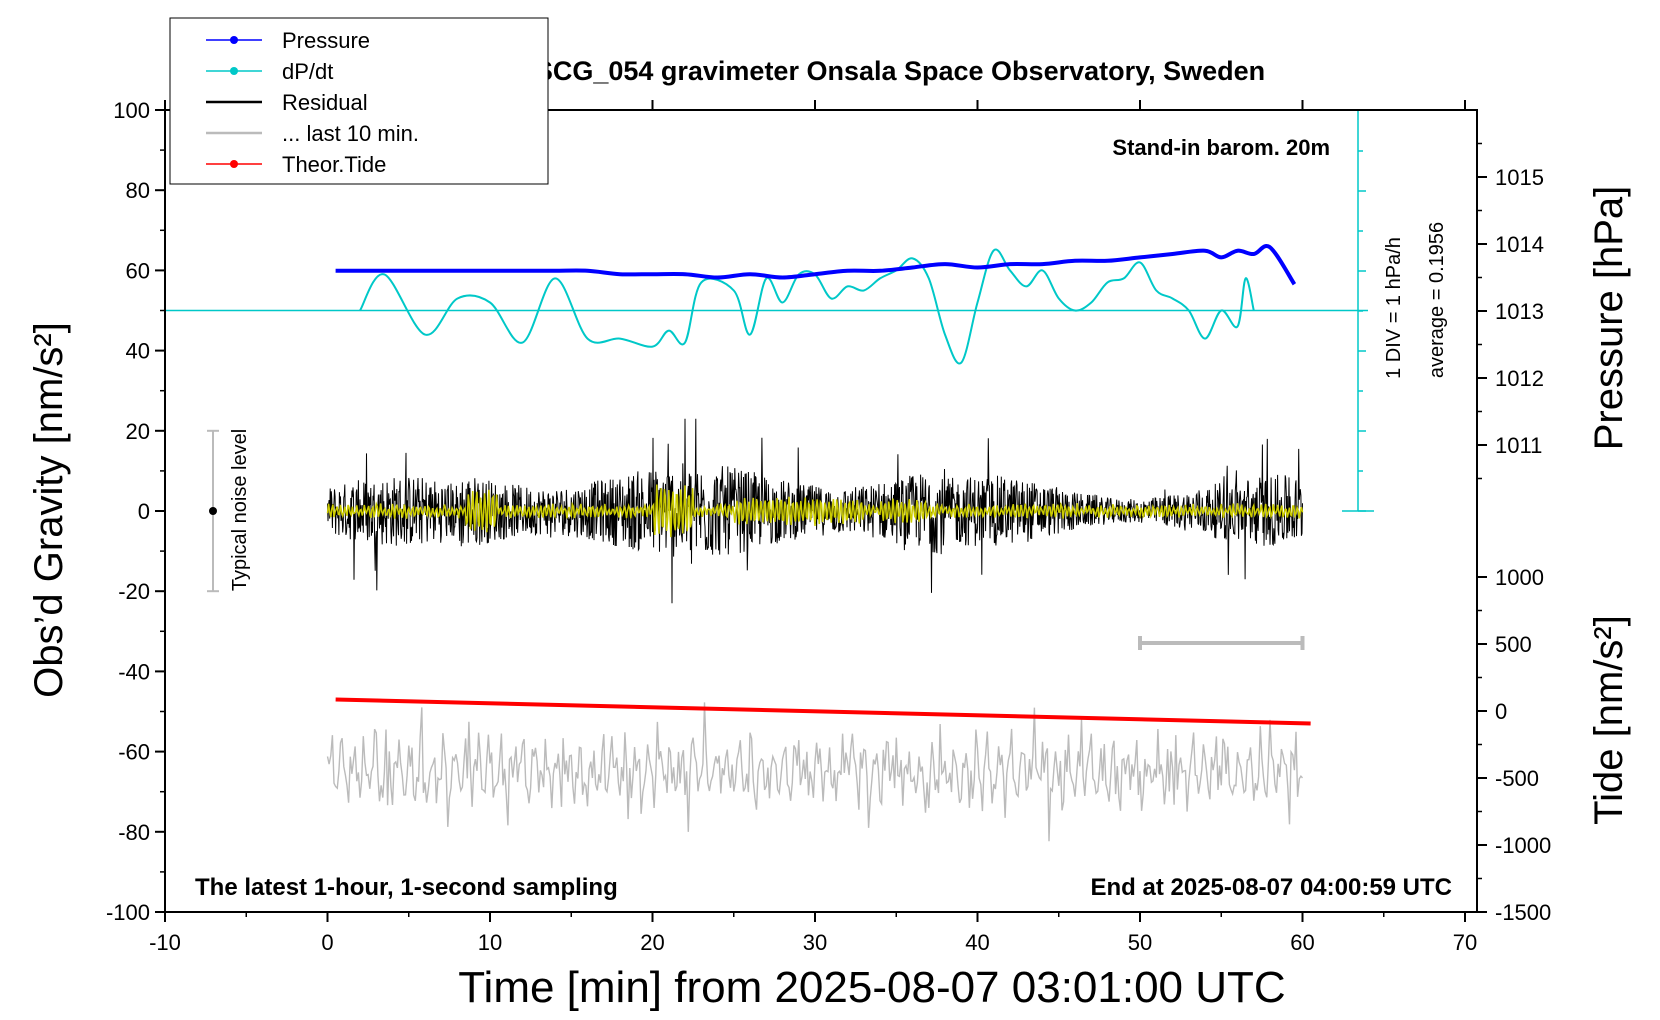  Describe the element at coordinates (325, 102) in the screenshot. I see `legend-label: Residual` at that location.